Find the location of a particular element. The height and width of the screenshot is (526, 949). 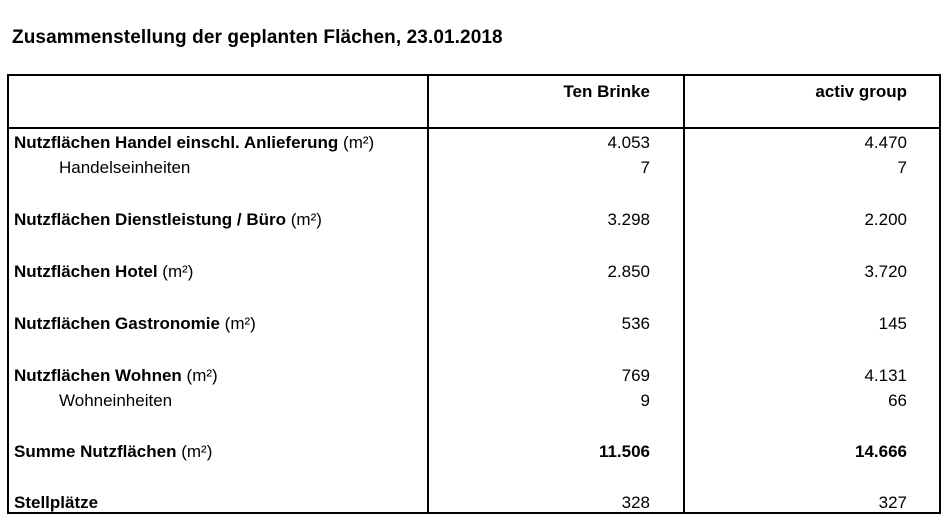

table-cell: 327 is located at coordinates (892, 502).